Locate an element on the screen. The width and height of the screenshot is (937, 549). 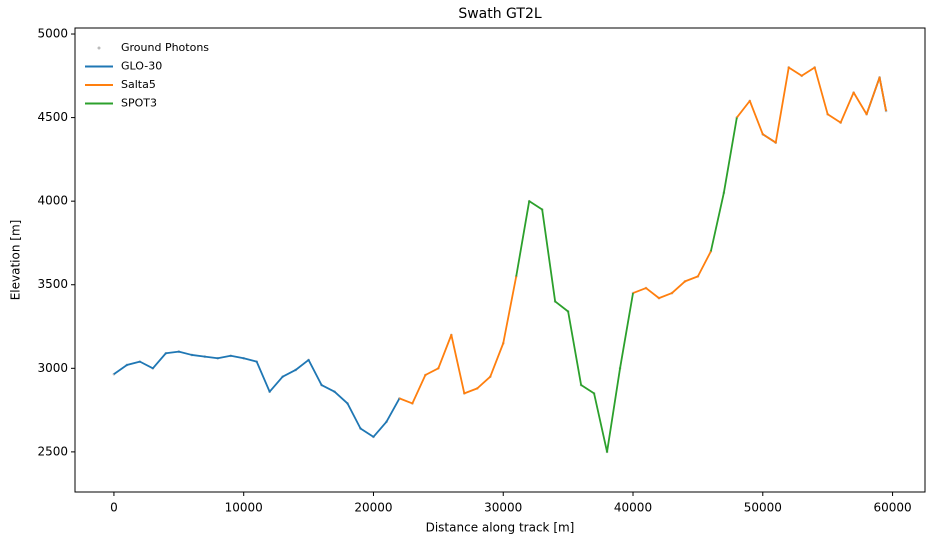
x-tick-label: 50000 is located at coordinates (763, 508).